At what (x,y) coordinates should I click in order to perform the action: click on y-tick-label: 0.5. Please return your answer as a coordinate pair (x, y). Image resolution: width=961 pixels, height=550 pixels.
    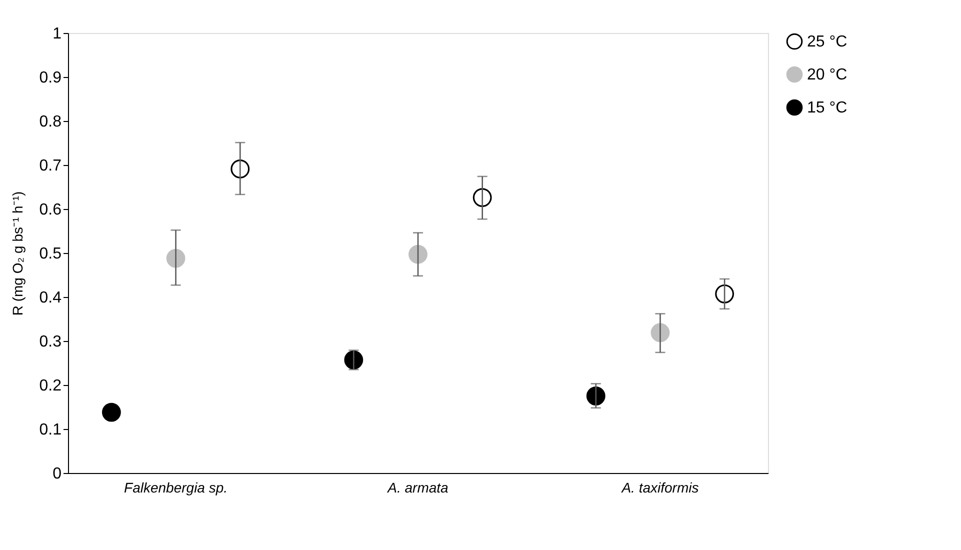
    Looking at the image, I should click on (50, 254).